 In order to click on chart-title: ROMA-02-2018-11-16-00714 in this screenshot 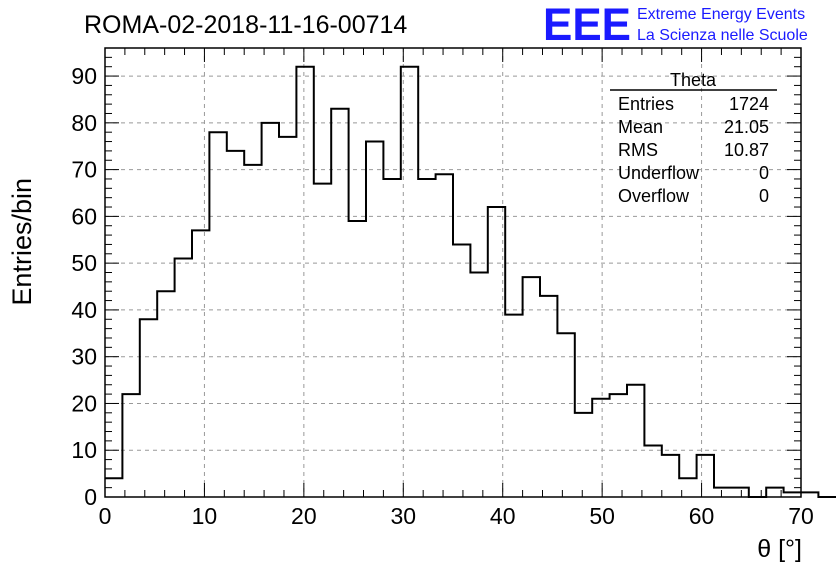, I will do `click(245, 25)`.